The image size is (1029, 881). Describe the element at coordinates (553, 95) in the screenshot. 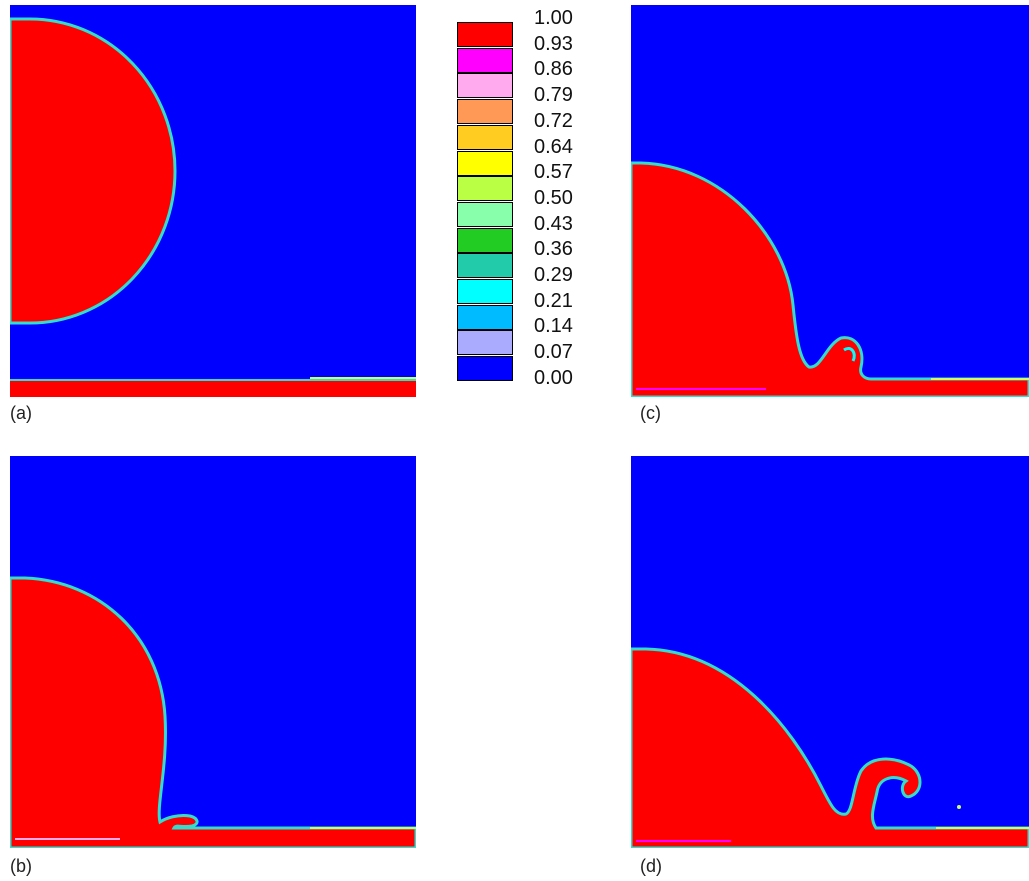

I see `legend-tick-label: 0.79` at that location.